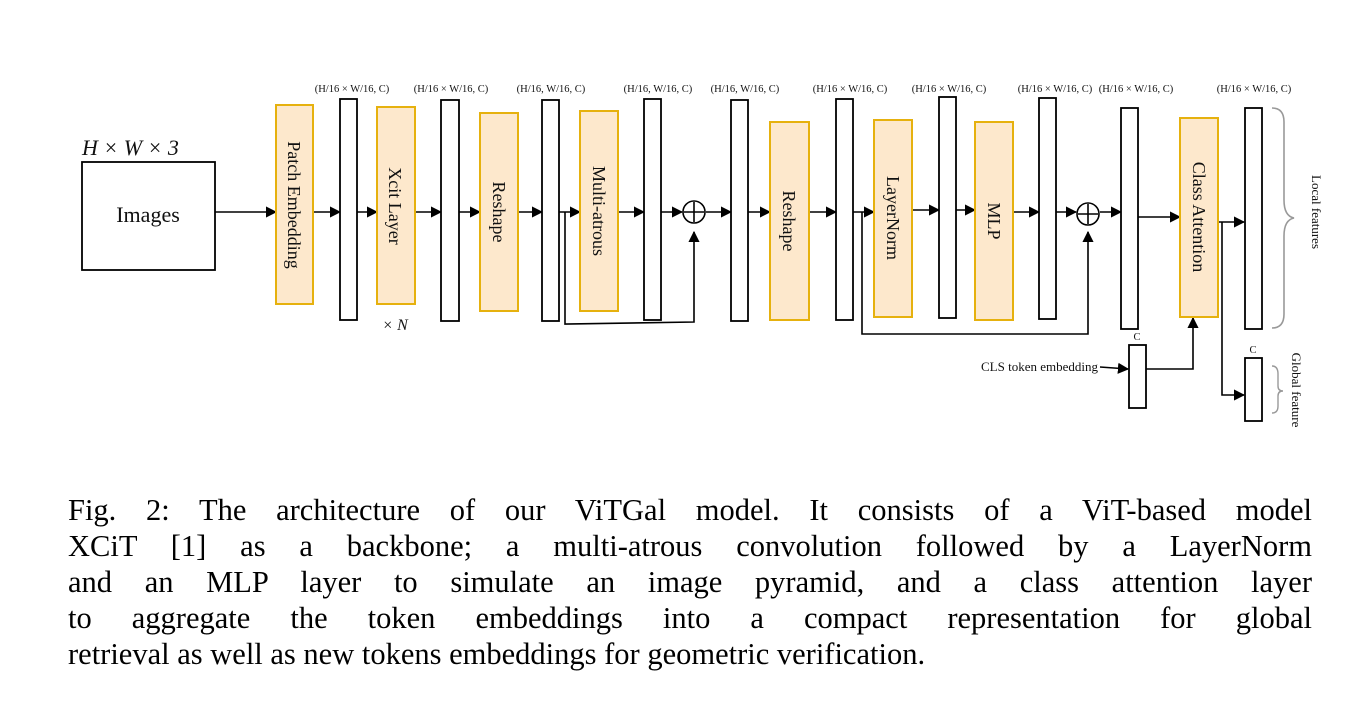 The image size is (1350, 716). I want to click on class-attention-block, so click(1199, 217).